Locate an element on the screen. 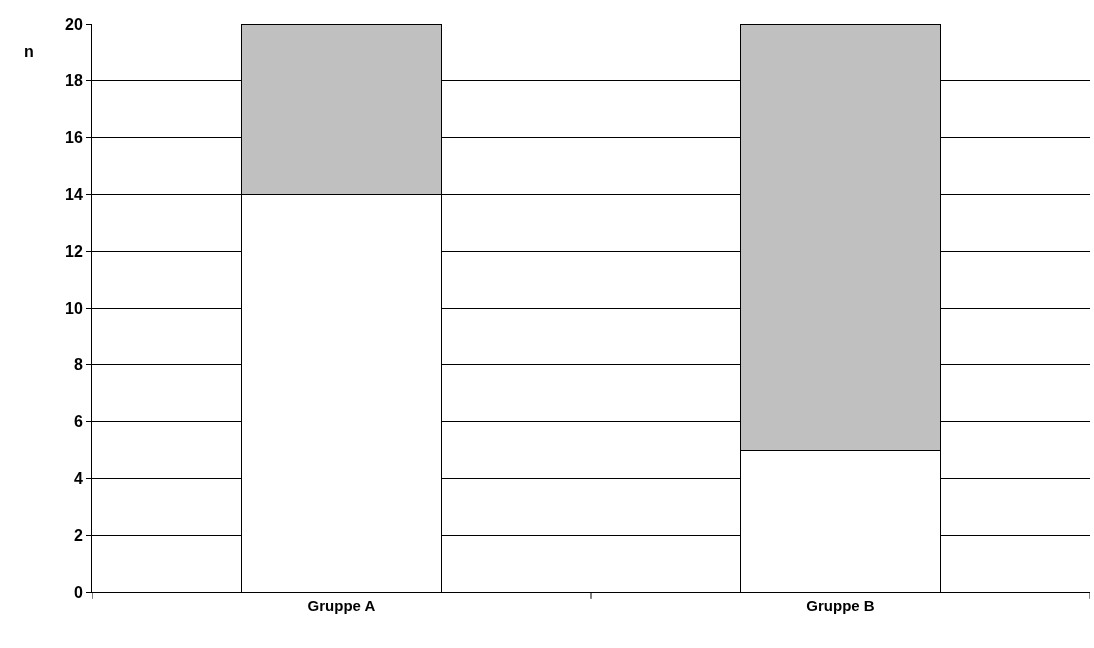 The image size is (1094, 648). y-tick-label: 10 is located at coordinates (74, 308).